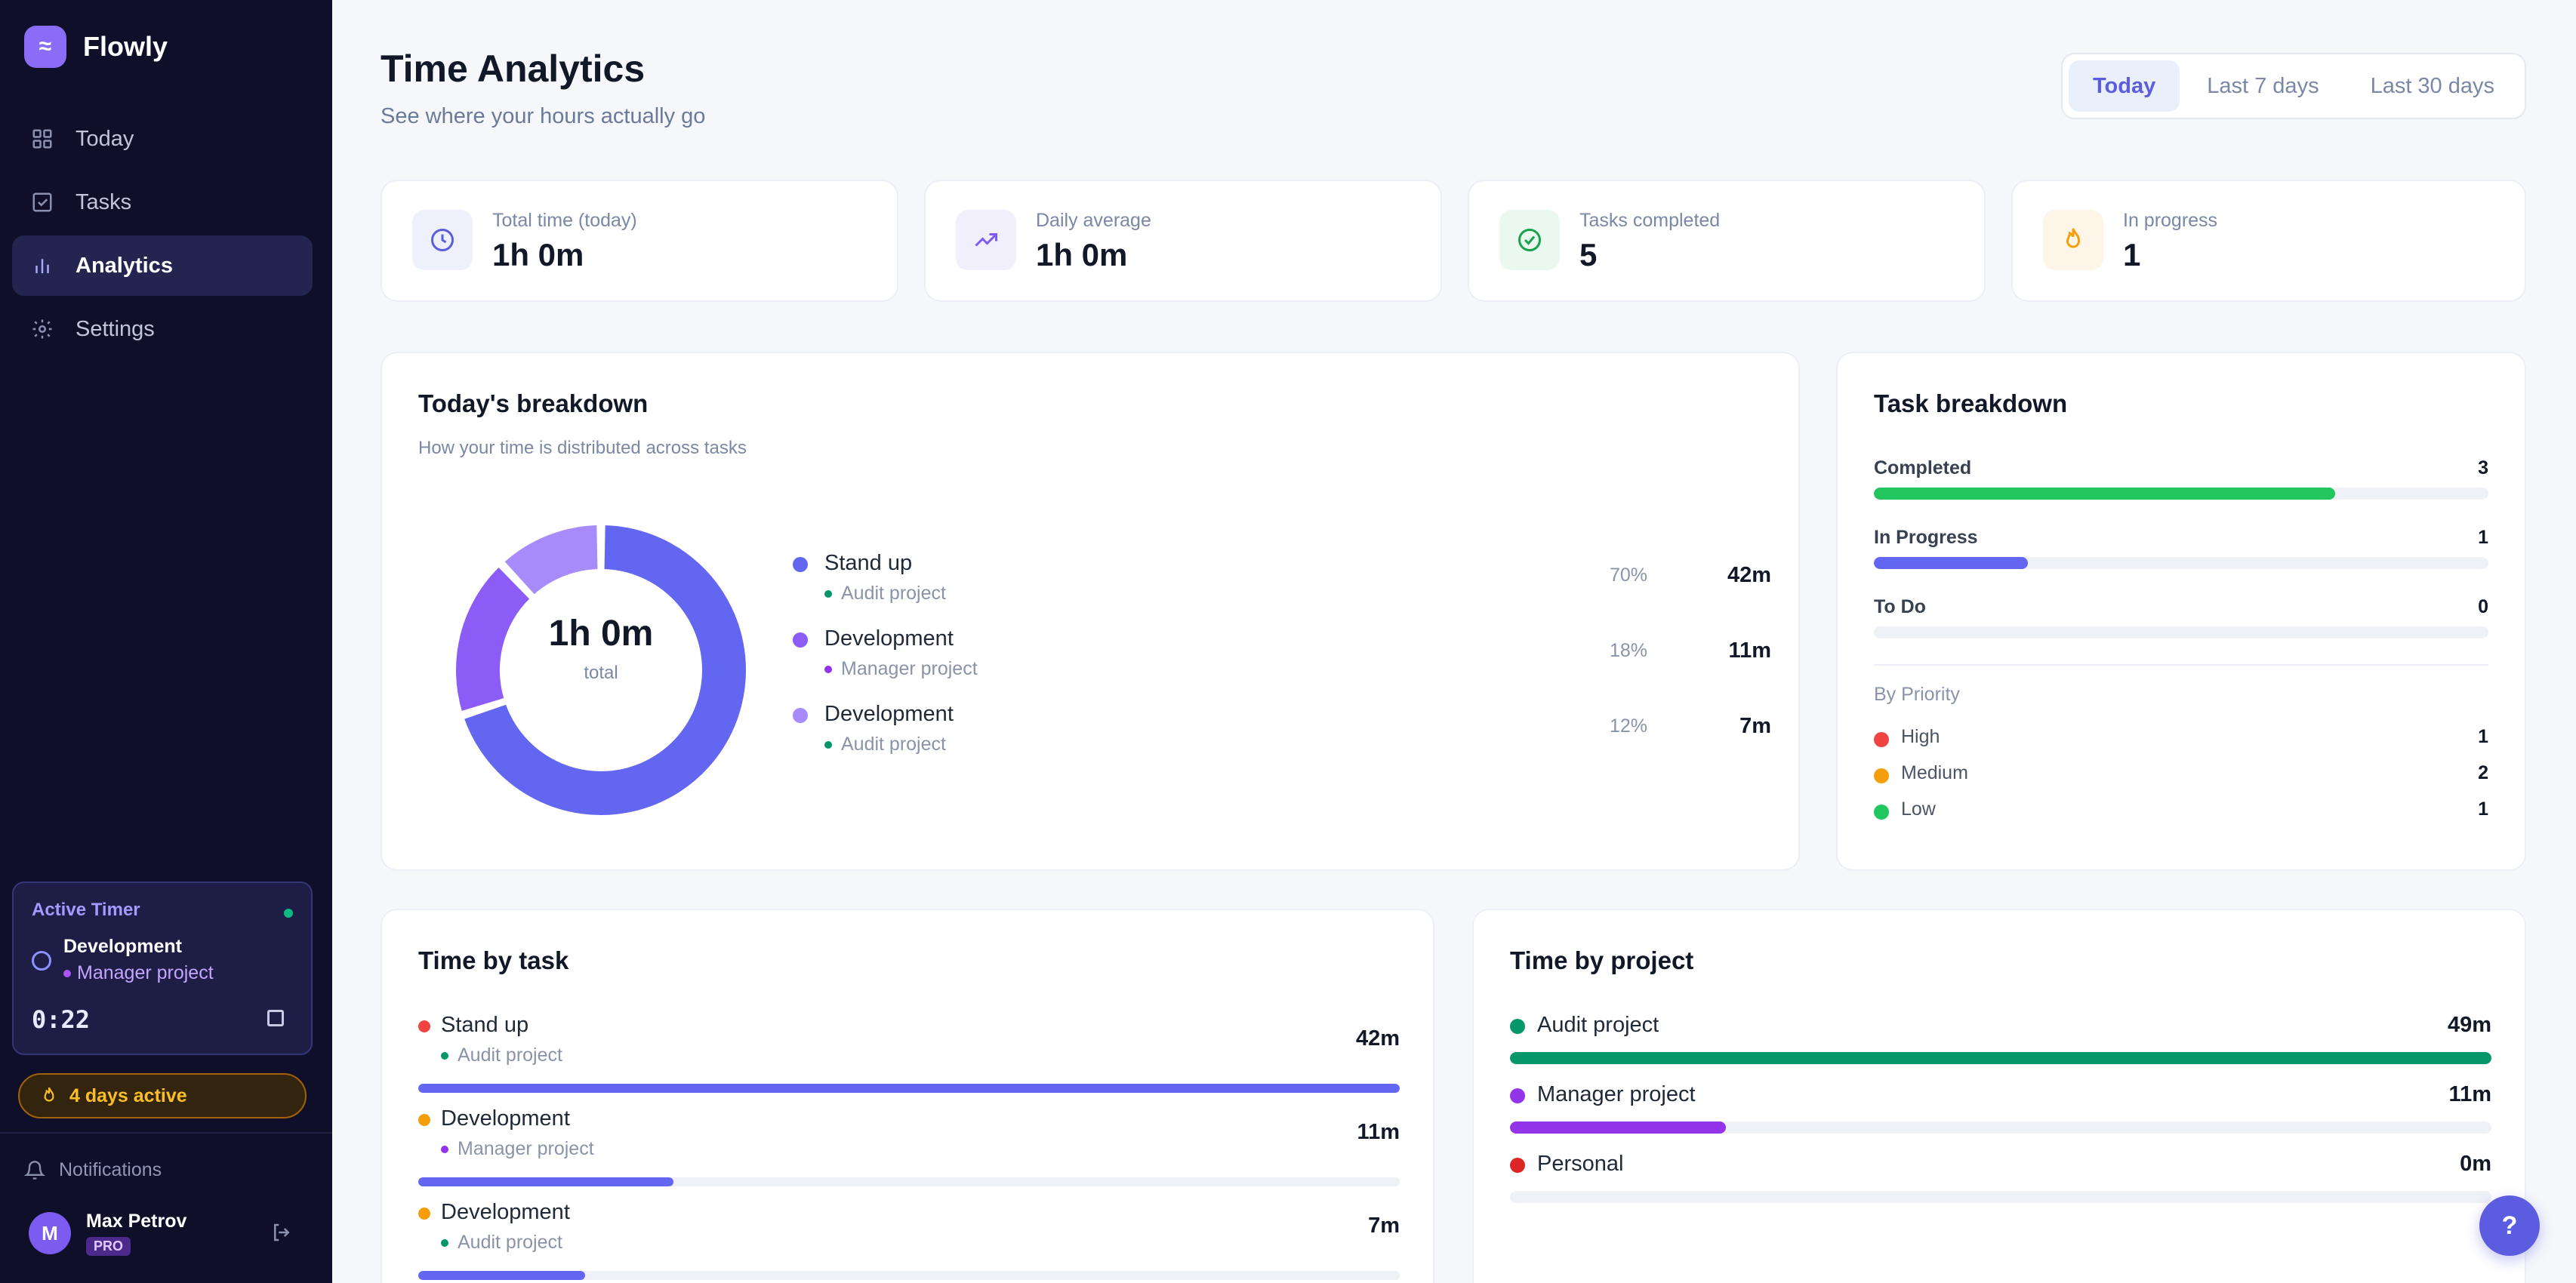  I want to click on timer-task-name: Development, so click(122, 947).